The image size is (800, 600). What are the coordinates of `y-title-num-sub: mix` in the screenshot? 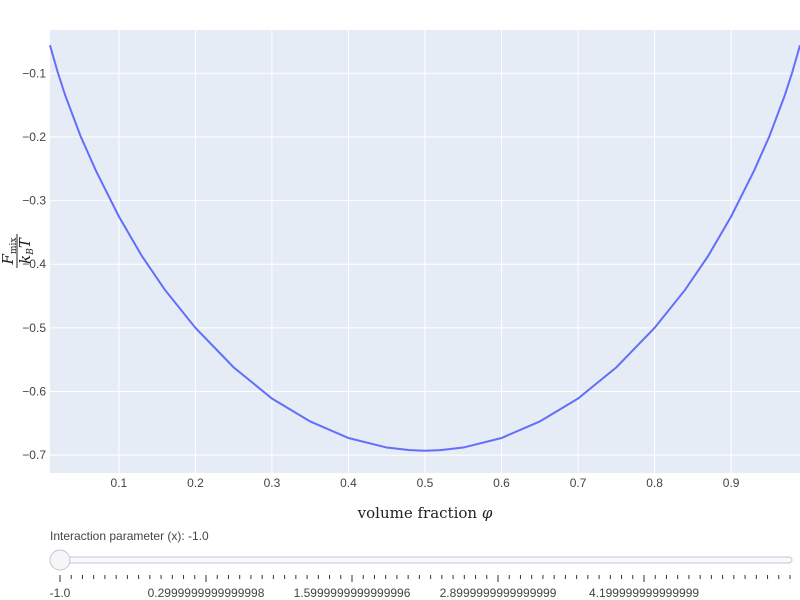 It's located at (14, 246).